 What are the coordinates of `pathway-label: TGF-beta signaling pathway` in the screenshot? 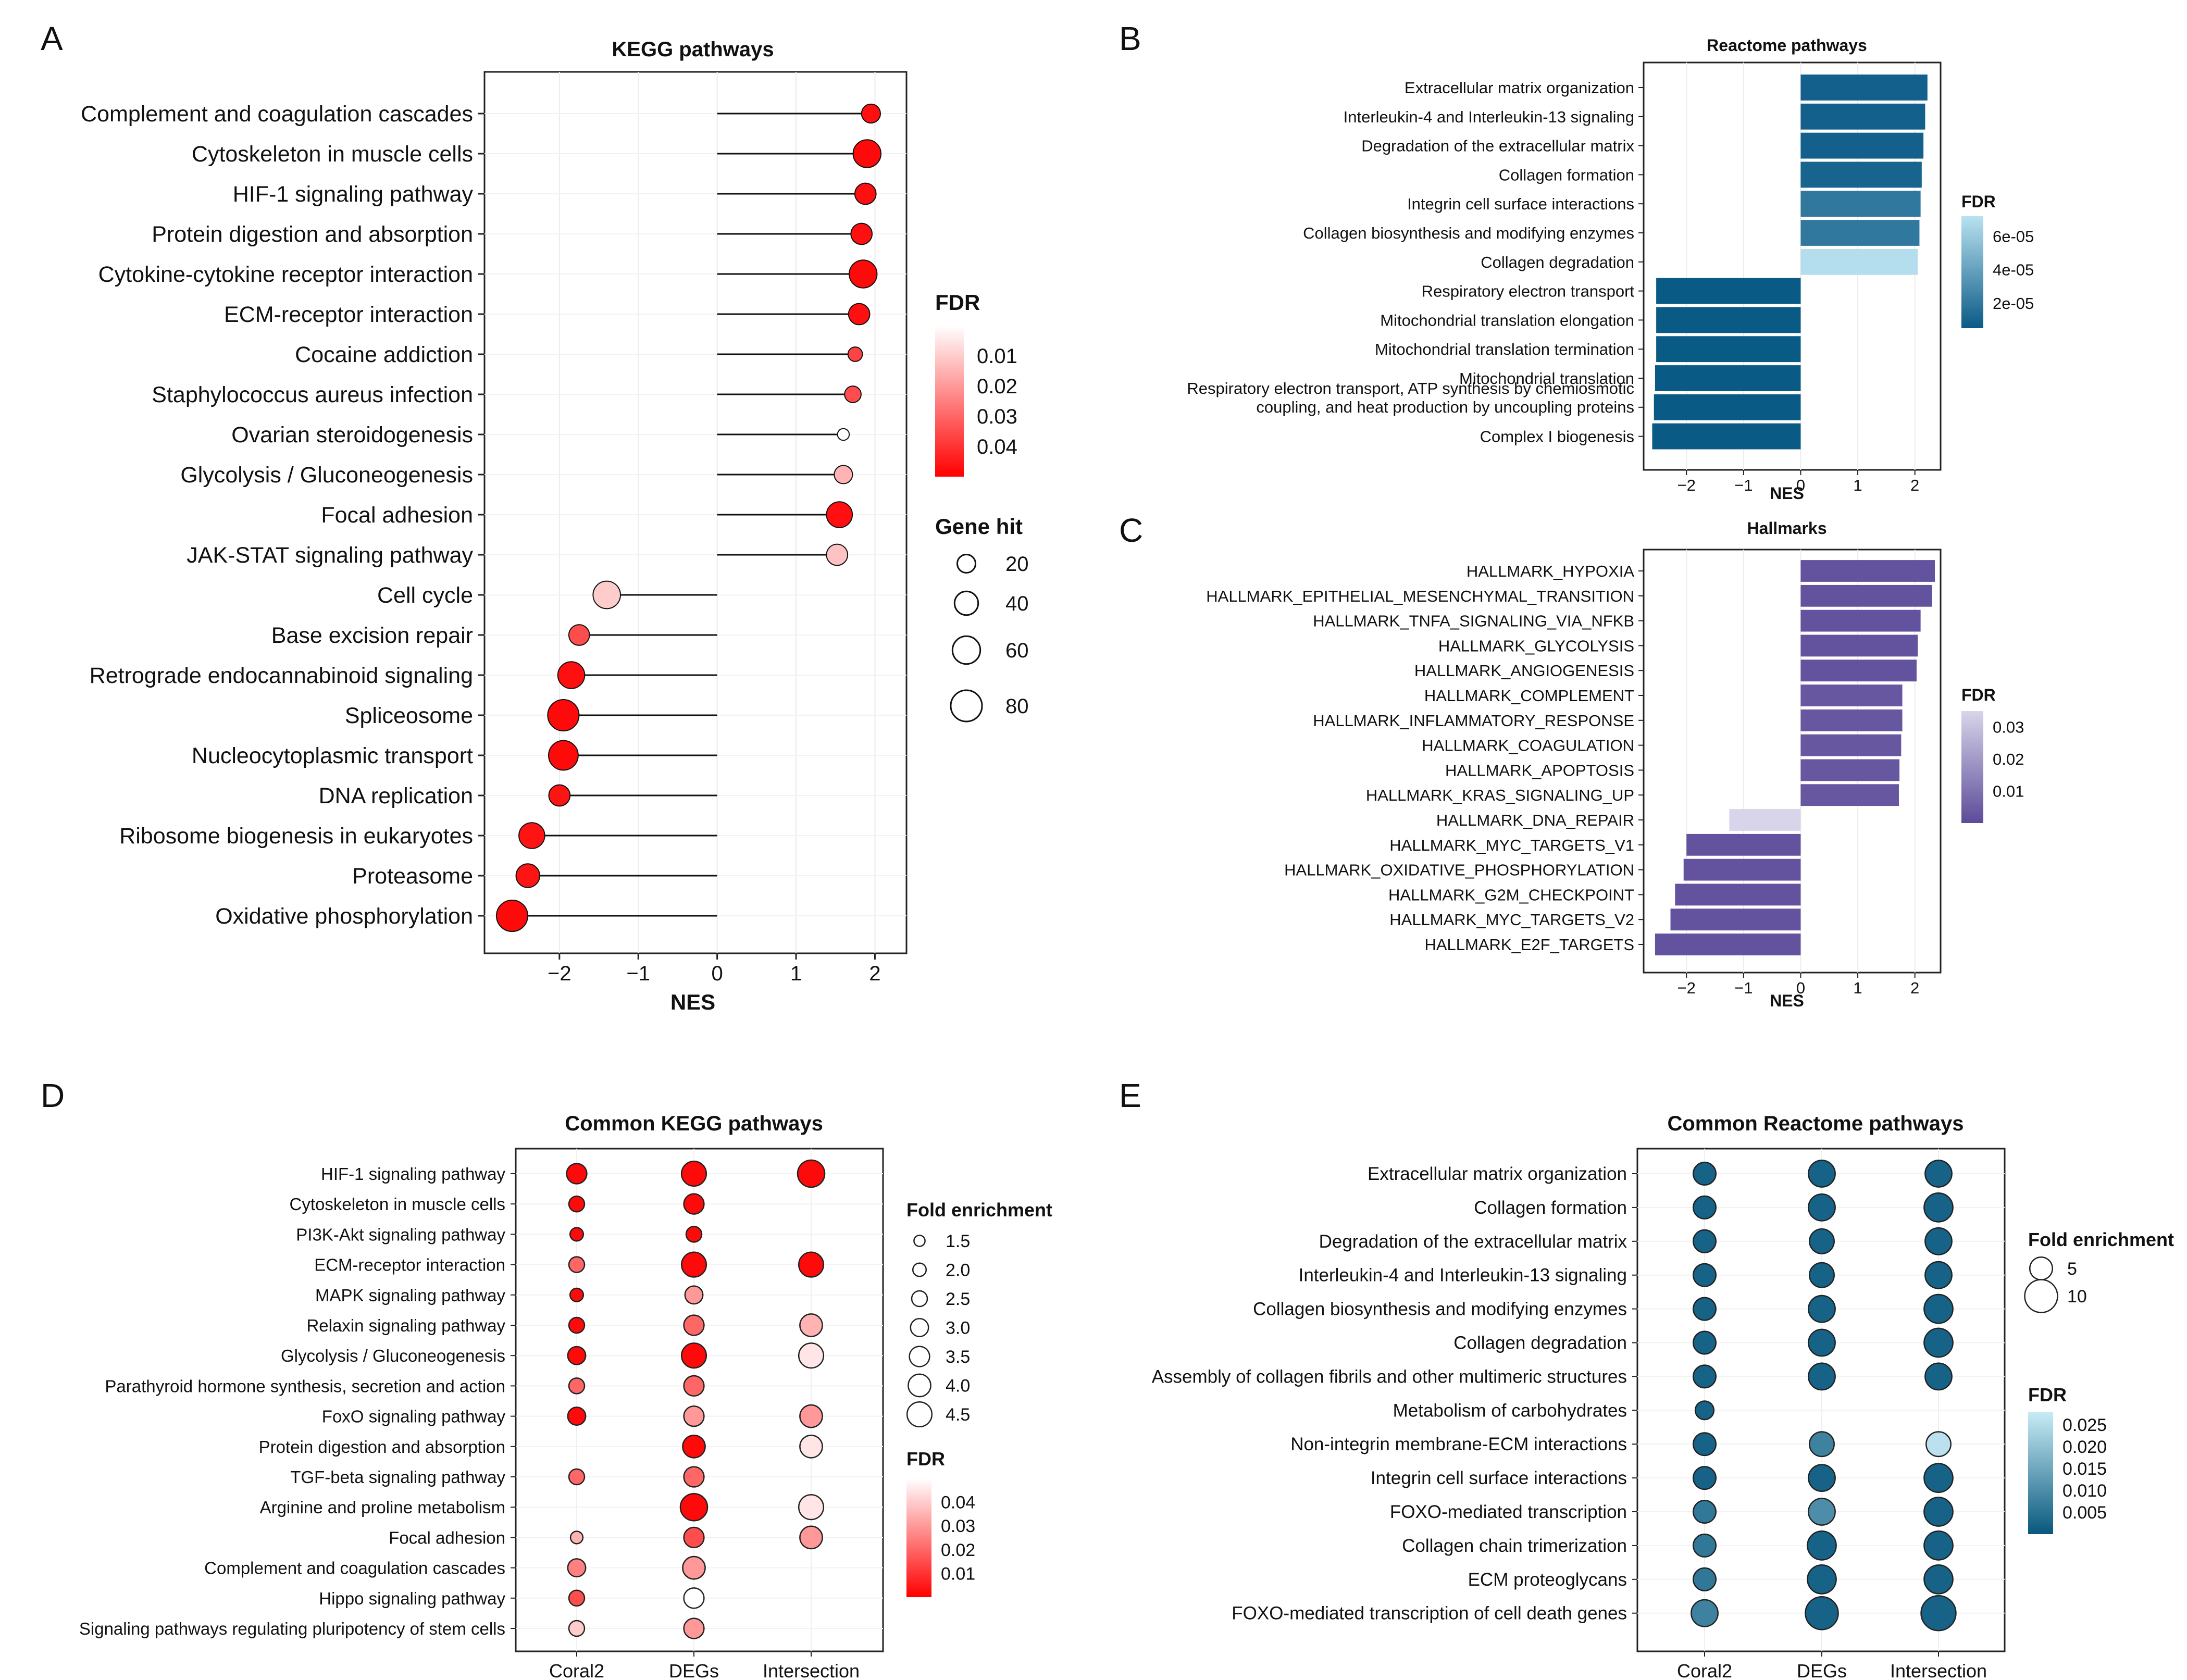 It's located at (397, 1477).